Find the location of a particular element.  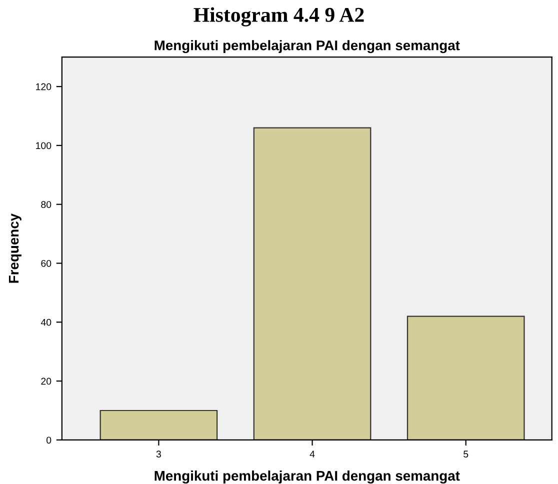

x-axis-title: Mengikuti pembelajaran PAI dengan semangat is located at coordinates (307, 477).